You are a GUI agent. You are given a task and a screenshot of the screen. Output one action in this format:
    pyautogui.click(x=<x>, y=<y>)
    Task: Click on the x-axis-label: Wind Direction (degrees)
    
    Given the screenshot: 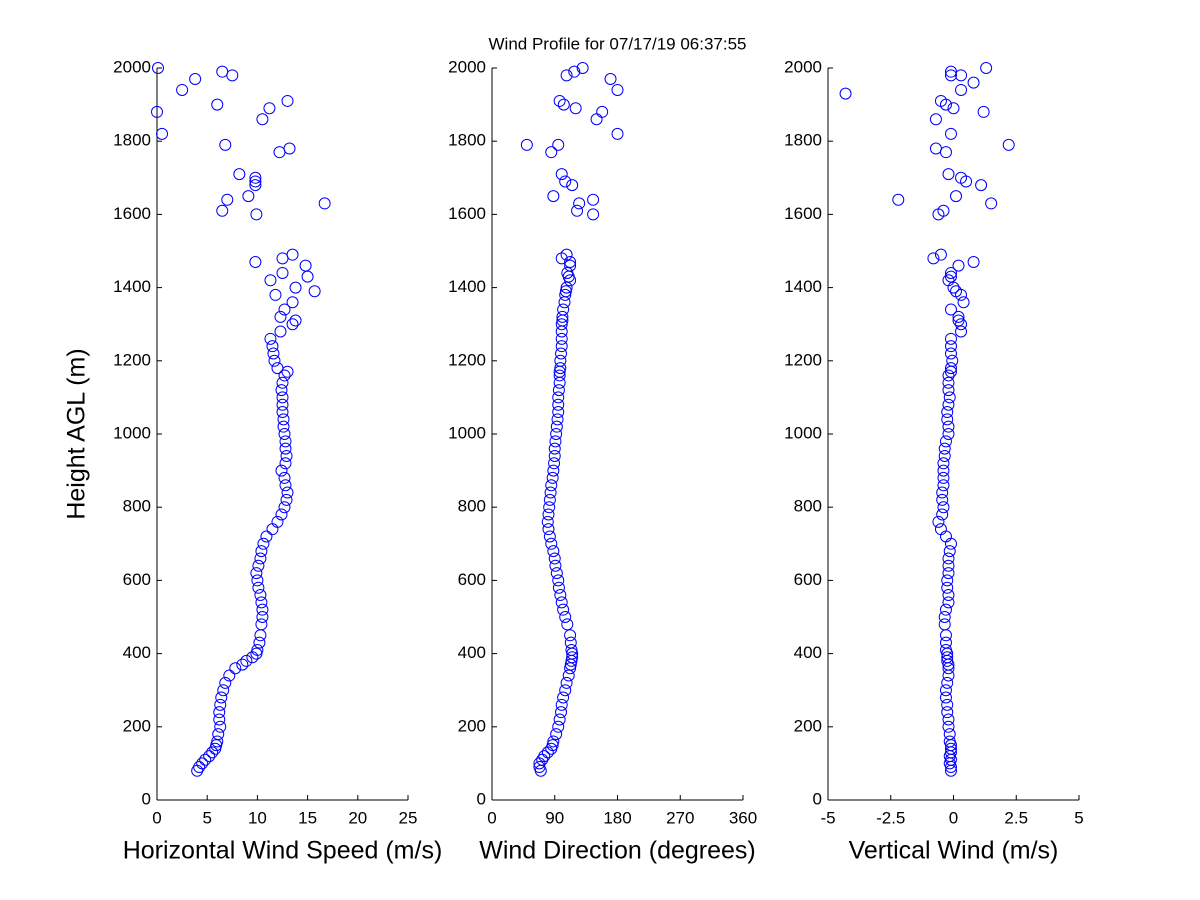 What is the action you would take?
    pyautogui.click(x=617, y=851)
    